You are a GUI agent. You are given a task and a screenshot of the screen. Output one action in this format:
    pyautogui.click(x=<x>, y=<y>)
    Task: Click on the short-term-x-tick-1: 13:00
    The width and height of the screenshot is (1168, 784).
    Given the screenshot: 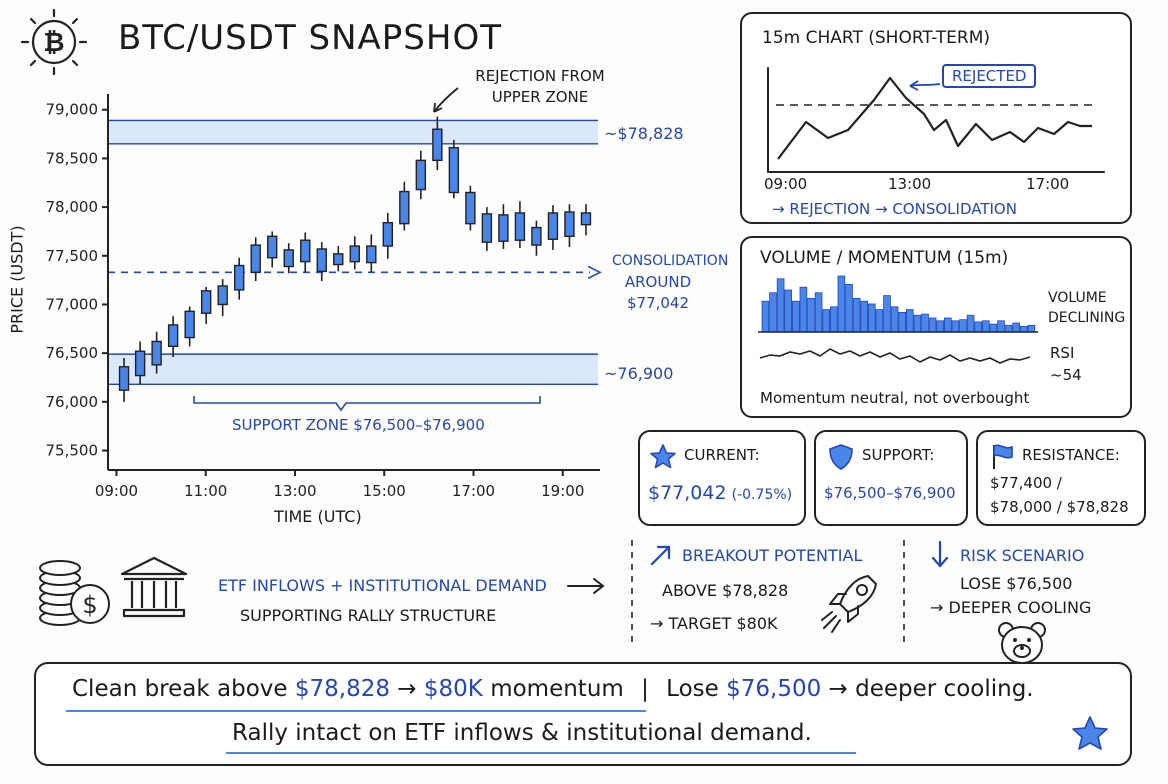 What is the action you would take?
    pyautogui.click(x=910, y=184)
    